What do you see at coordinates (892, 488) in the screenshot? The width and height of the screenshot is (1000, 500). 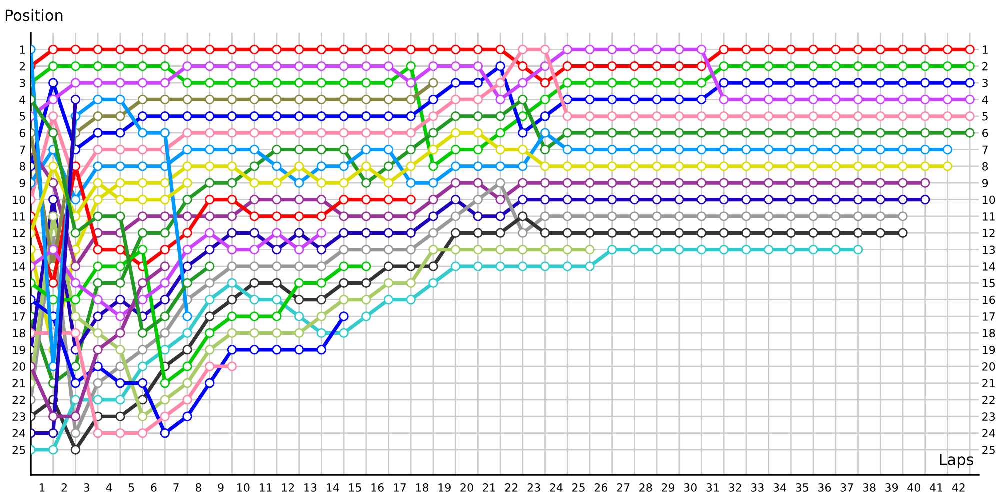 I see `x-tick-label: 39` at bounding box center [892, 488].